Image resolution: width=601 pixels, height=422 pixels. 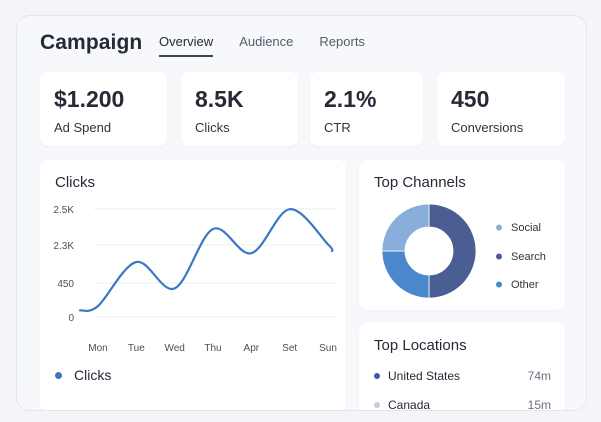 I want to click on clicks-chart-title: Clicks, so click(x=75, y=182).